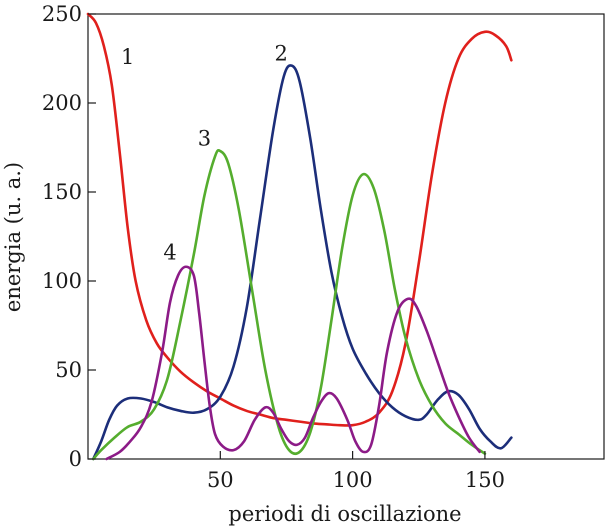 This screenshot has height=531, width=612. Describe the element at coordinates (353, 480) in the screenshot. I see `x-tick-label: 100` at that location.